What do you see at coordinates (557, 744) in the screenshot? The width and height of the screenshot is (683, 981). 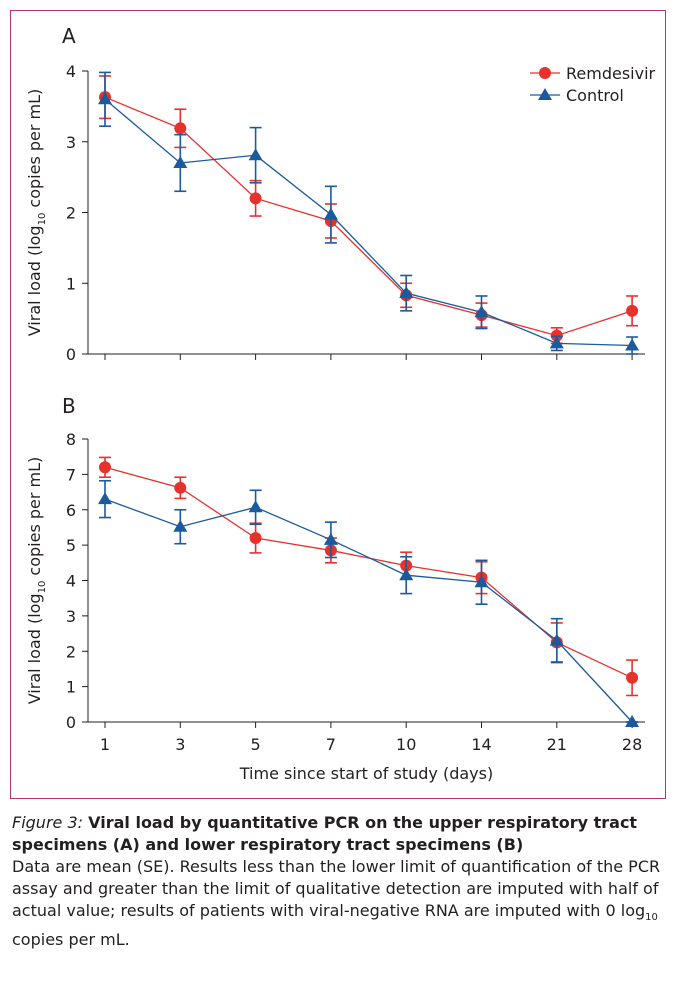 I see `x-tick-label: 21` at bounding box center [557, 744].